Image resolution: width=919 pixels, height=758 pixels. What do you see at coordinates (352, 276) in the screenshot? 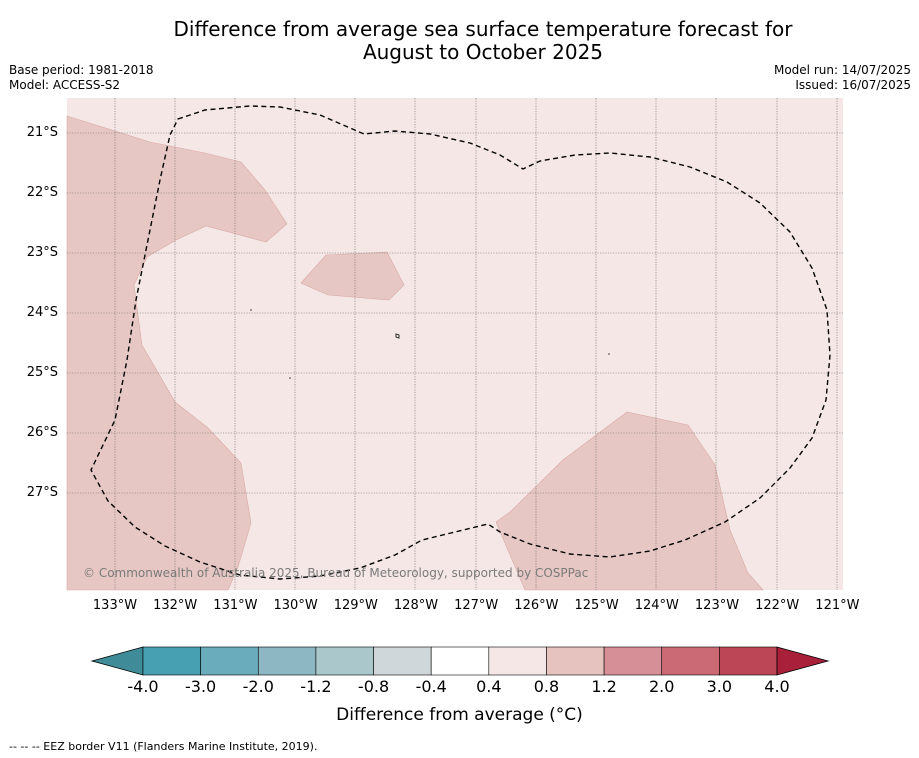
I see `anomaly-patch-central` at bounding box center [352, 276].